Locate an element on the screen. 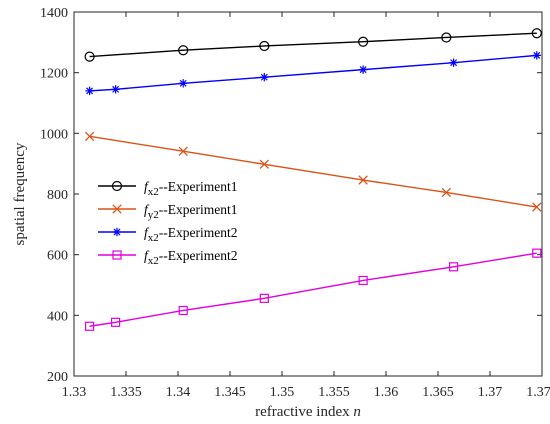 The height and width of the screenshot is (424, 550). x-tick-label: 1.37 is located at coordinates (490, 392).